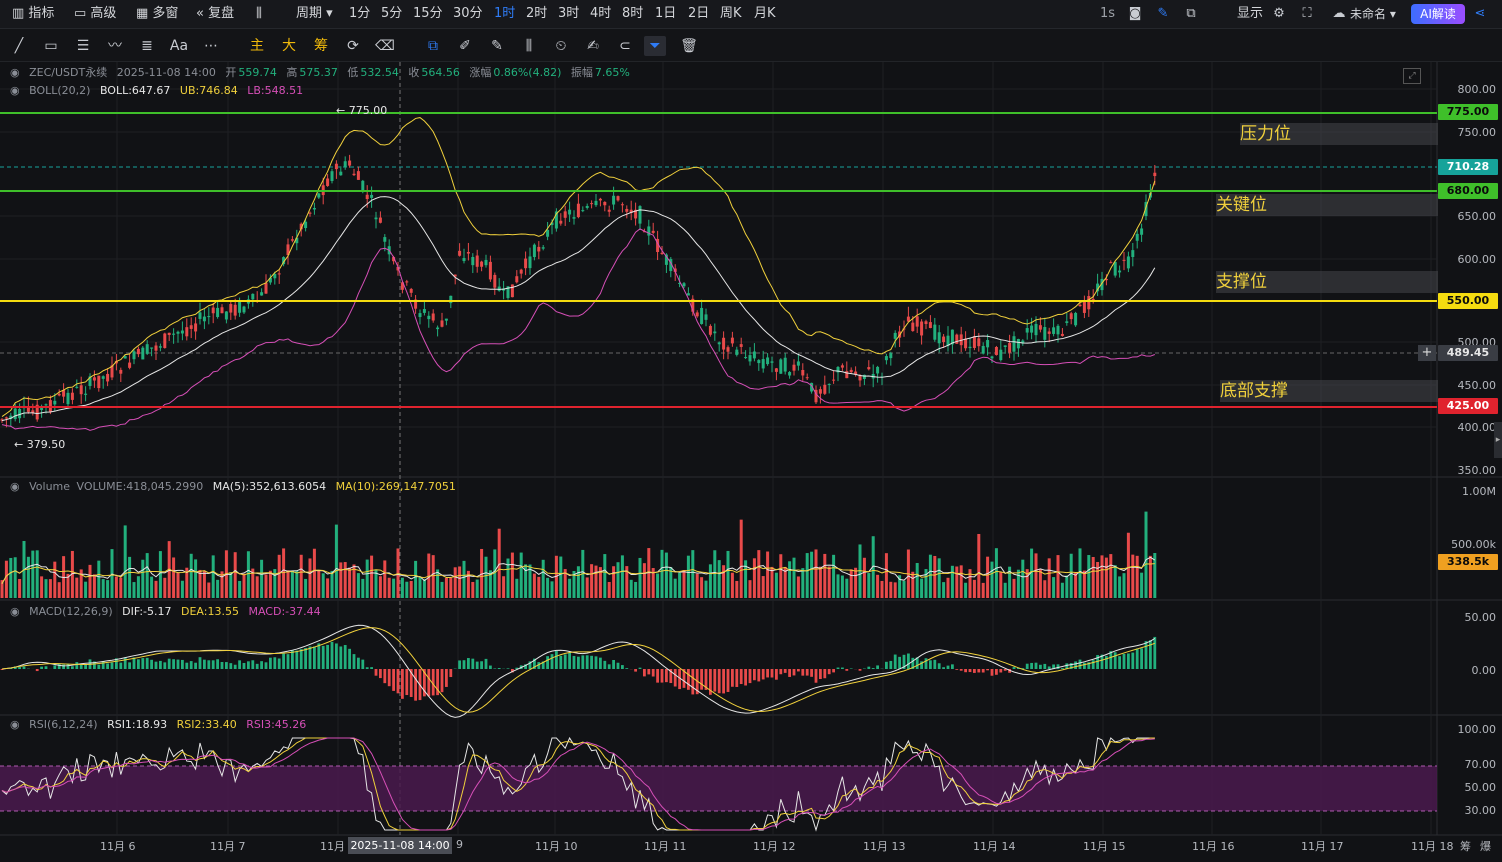 The width and height of the screenshot is (1502, 862). What do you see at coordinates (505, 13) in the screenshot?
I see `tf-1h: 1时` at bounding box center [505, 13].